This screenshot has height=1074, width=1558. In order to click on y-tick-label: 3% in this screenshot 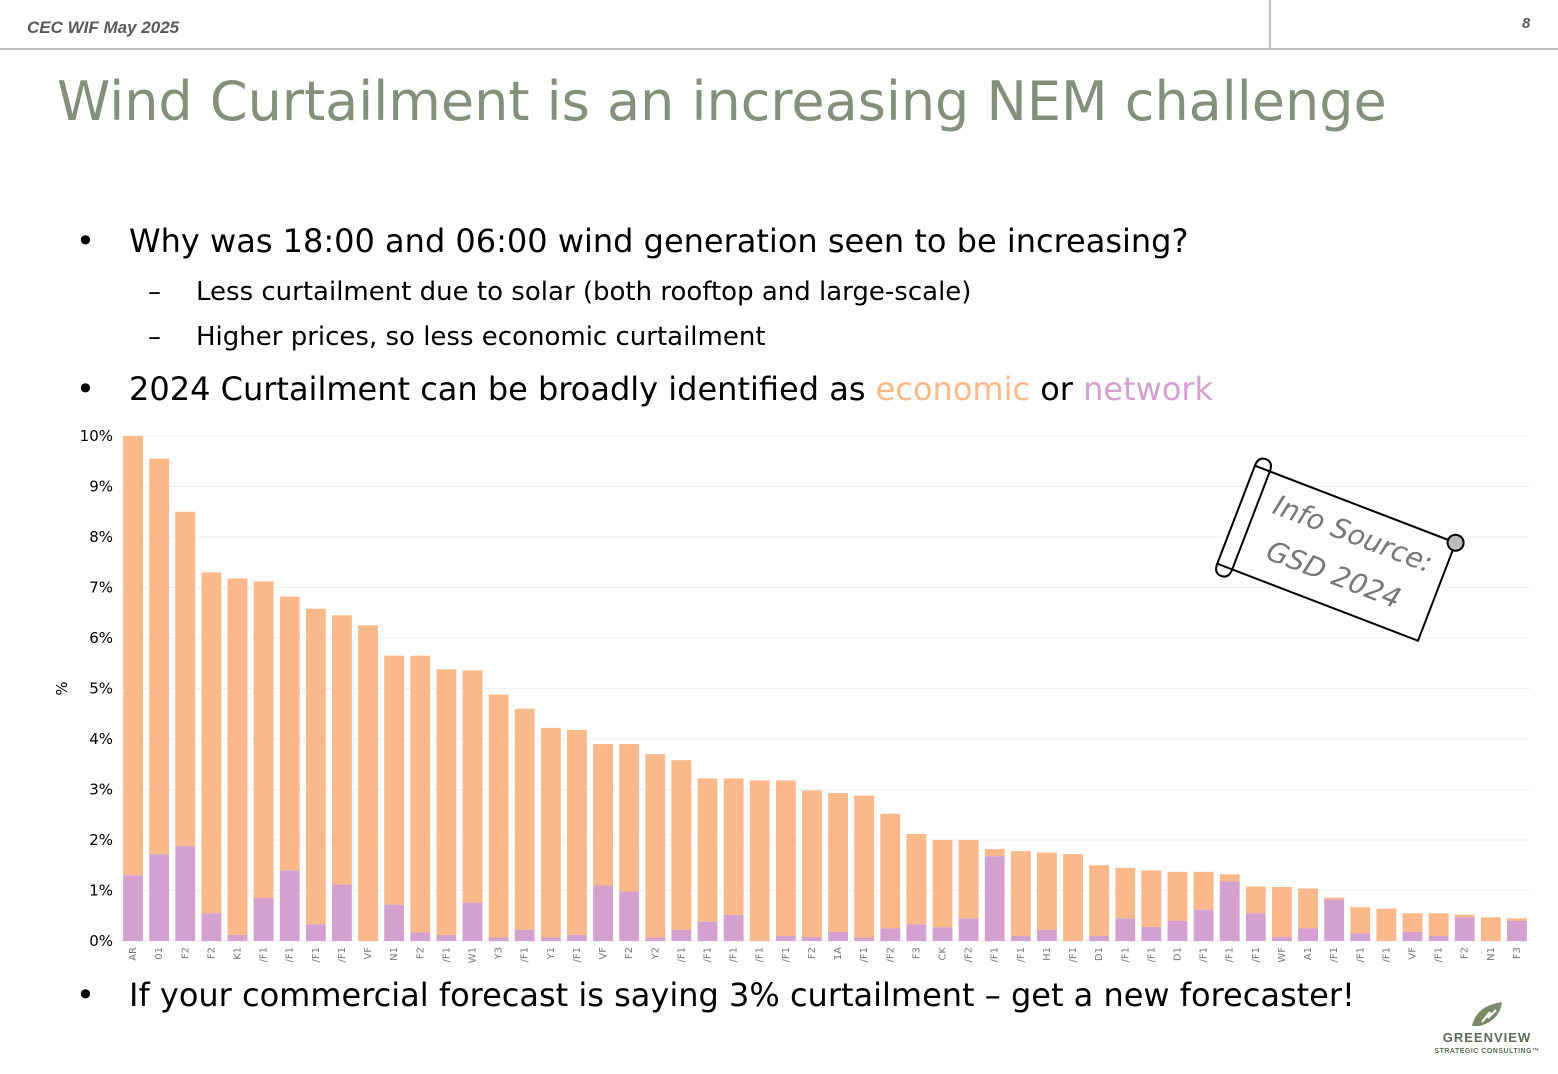, I will do `click(101, 790)`.